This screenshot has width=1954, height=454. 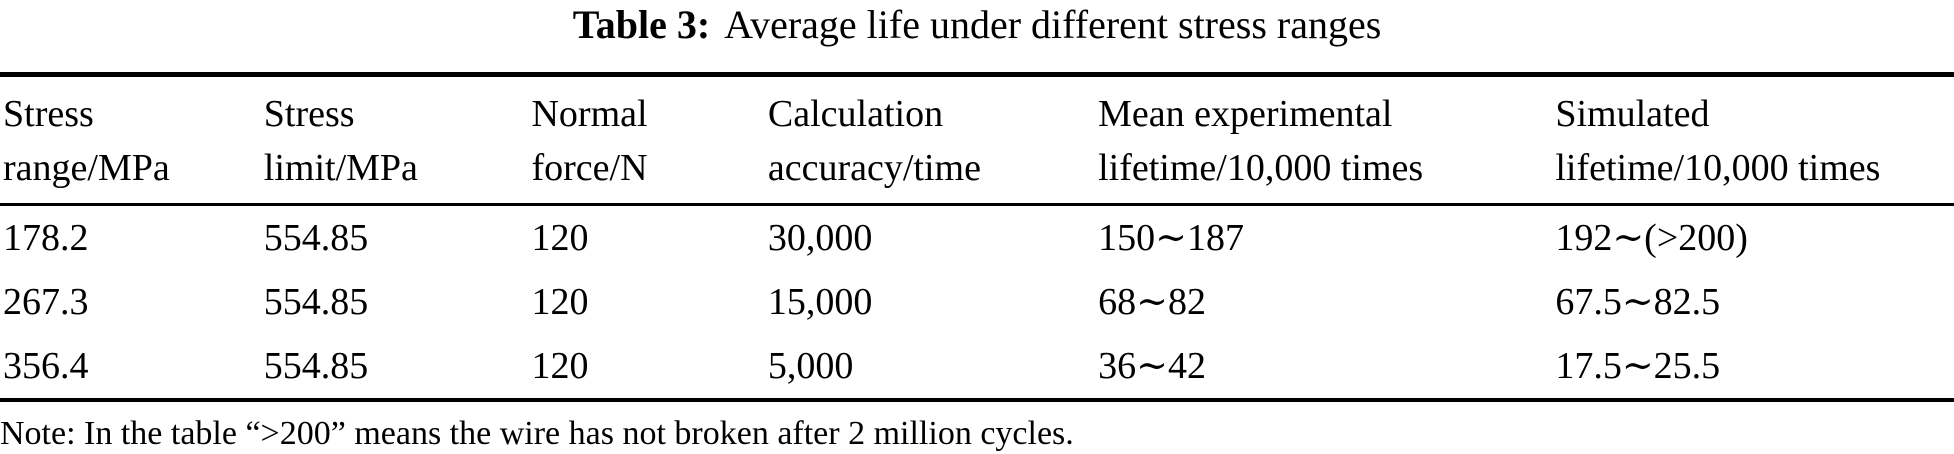 What do you see at coordinates (589, 114) in the screenshot?
I see `header-line: Normal` at bounding box center [589, 114].